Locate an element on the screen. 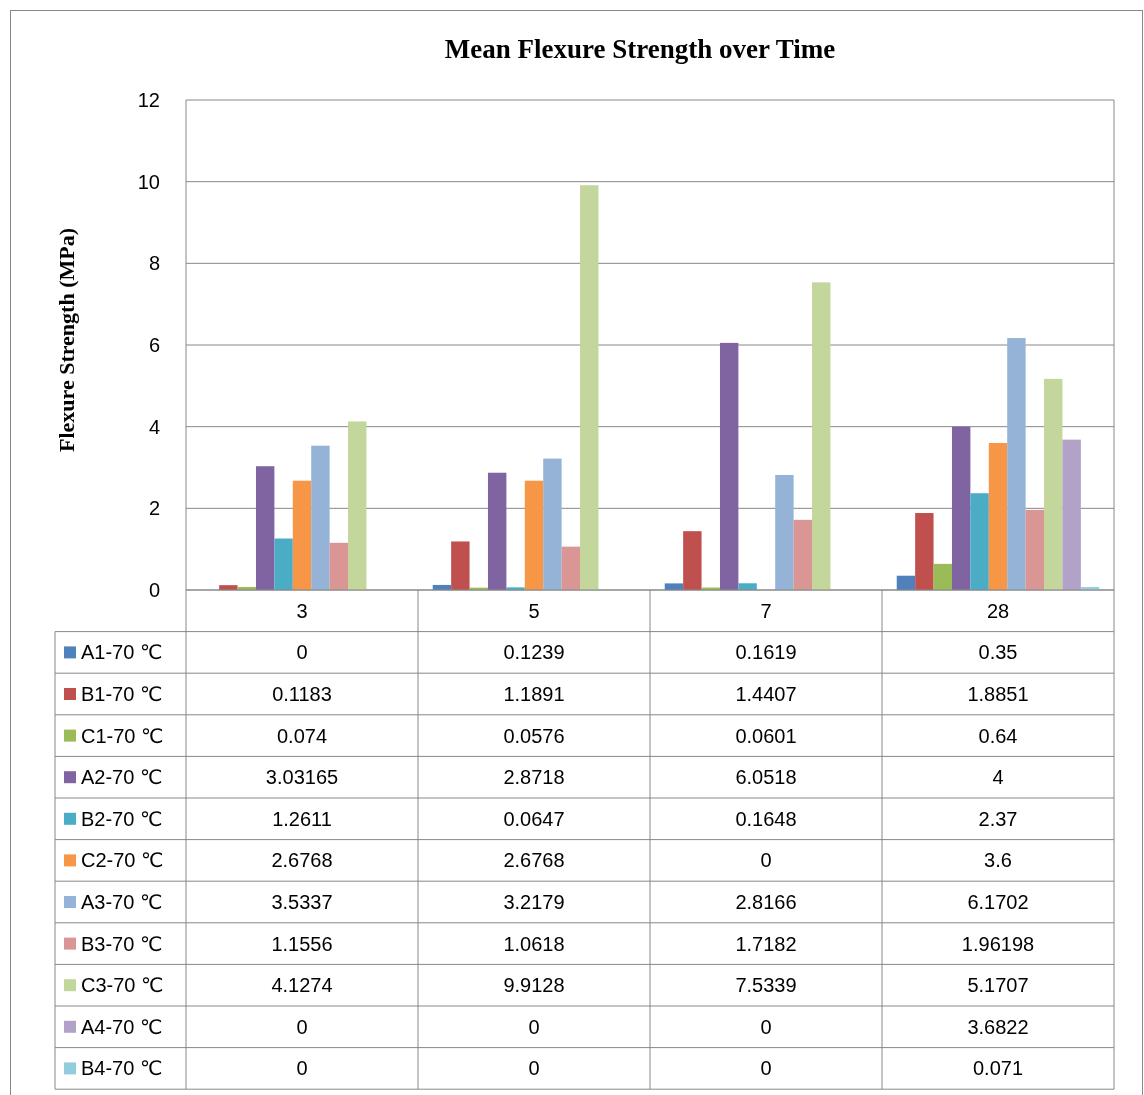  data-label: 1.8851 is located at coordinates (998, 694).